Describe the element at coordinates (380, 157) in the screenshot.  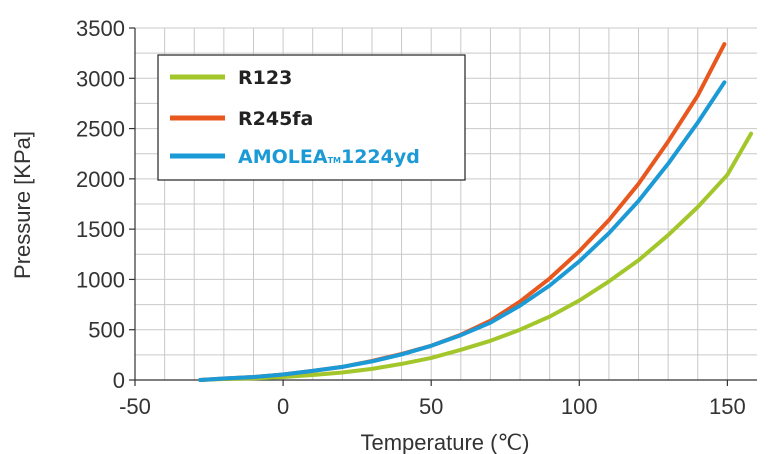
I see `legend-label-suffix: 1224yd` at that location.